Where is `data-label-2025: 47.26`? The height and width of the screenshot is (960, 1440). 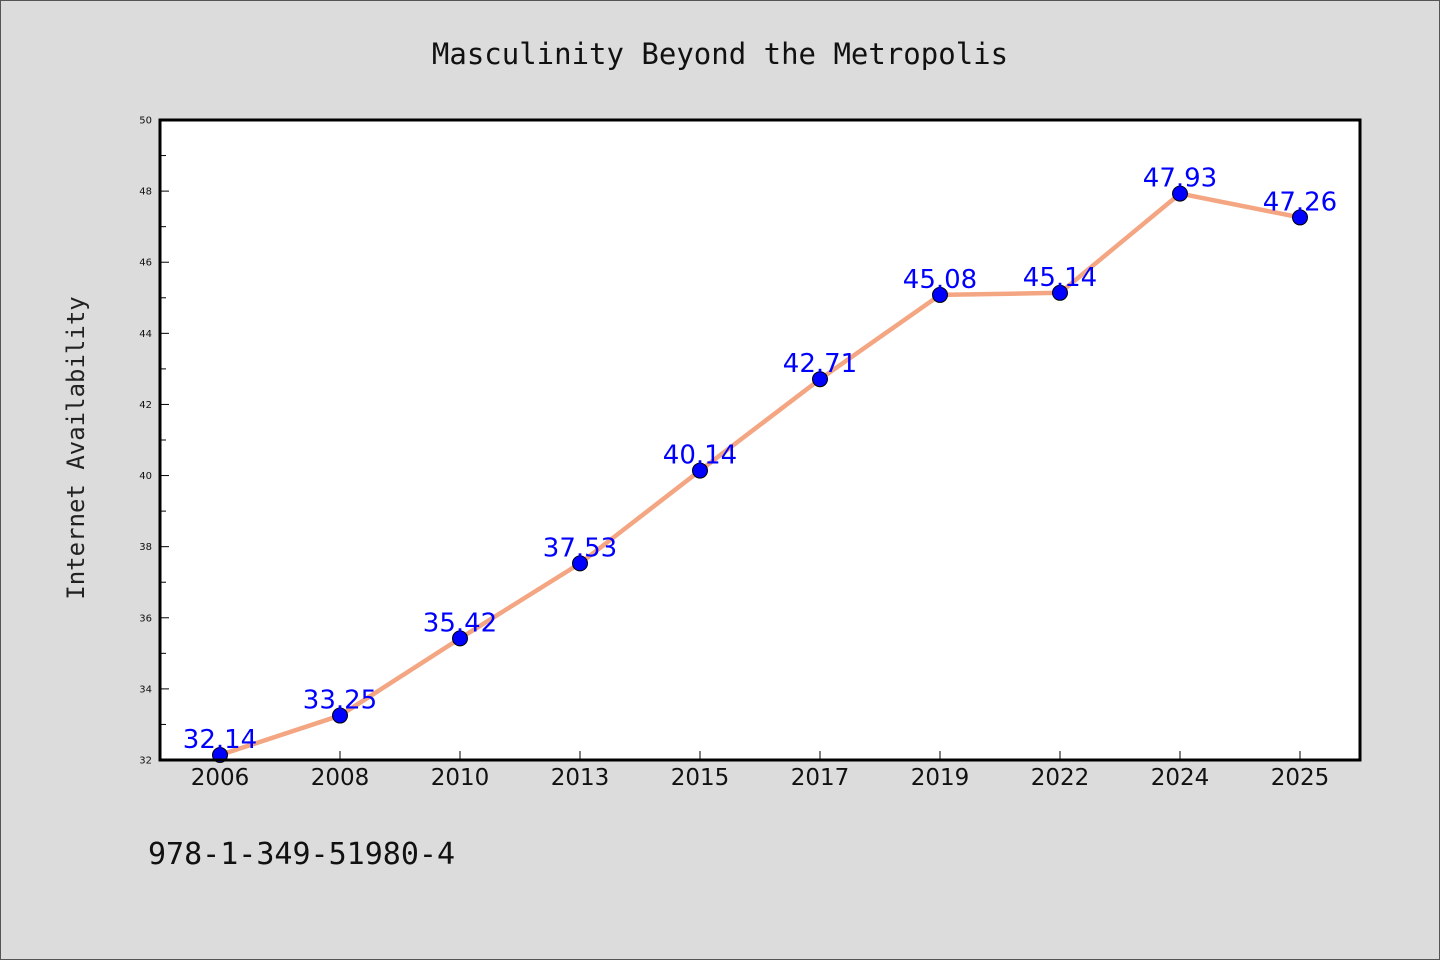 data-label-2025: 47.26 is located at coordinates (1300, 202).